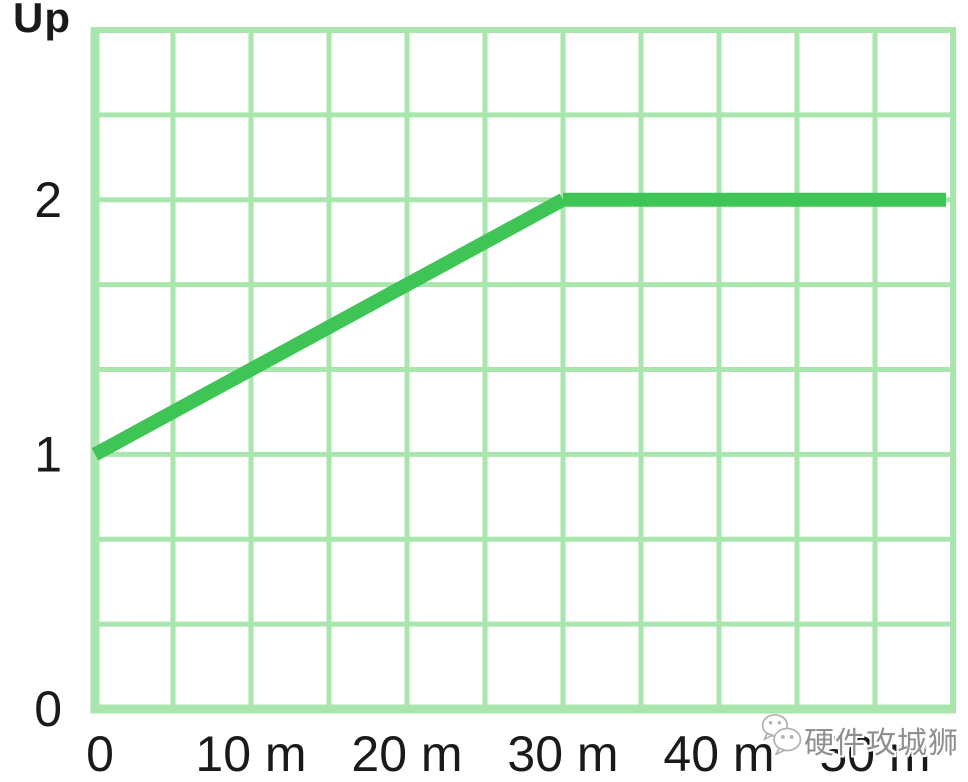 The width and height of the screenshot is (968, 782). I want to click on x-tick-label: 20 m, so click(406, 754).